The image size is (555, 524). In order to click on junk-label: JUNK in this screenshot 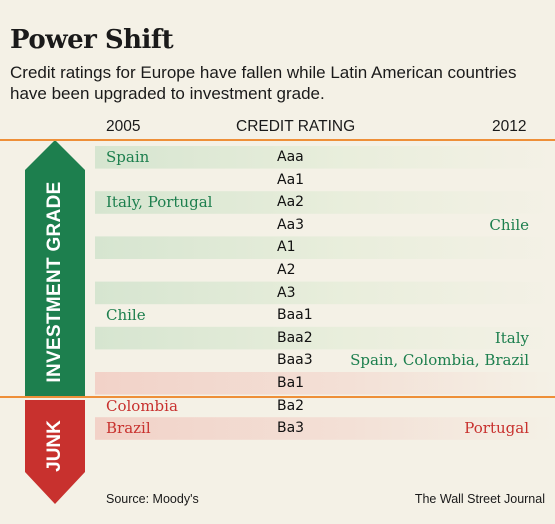, I will do `click(54, 446)`.